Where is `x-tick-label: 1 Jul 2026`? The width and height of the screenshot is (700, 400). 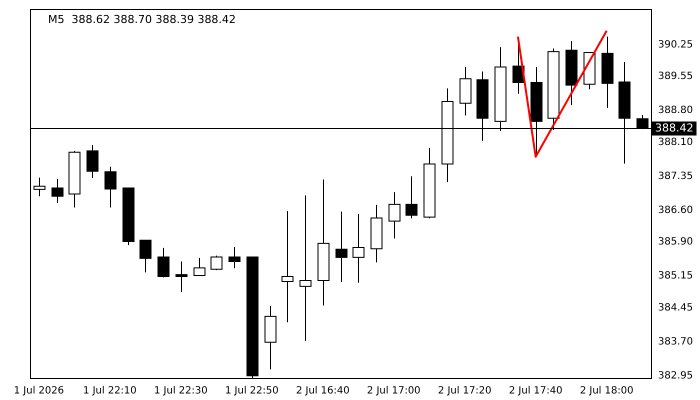 x-tick-label: 1 Jul 2026 is located at coordinates (39, 391).